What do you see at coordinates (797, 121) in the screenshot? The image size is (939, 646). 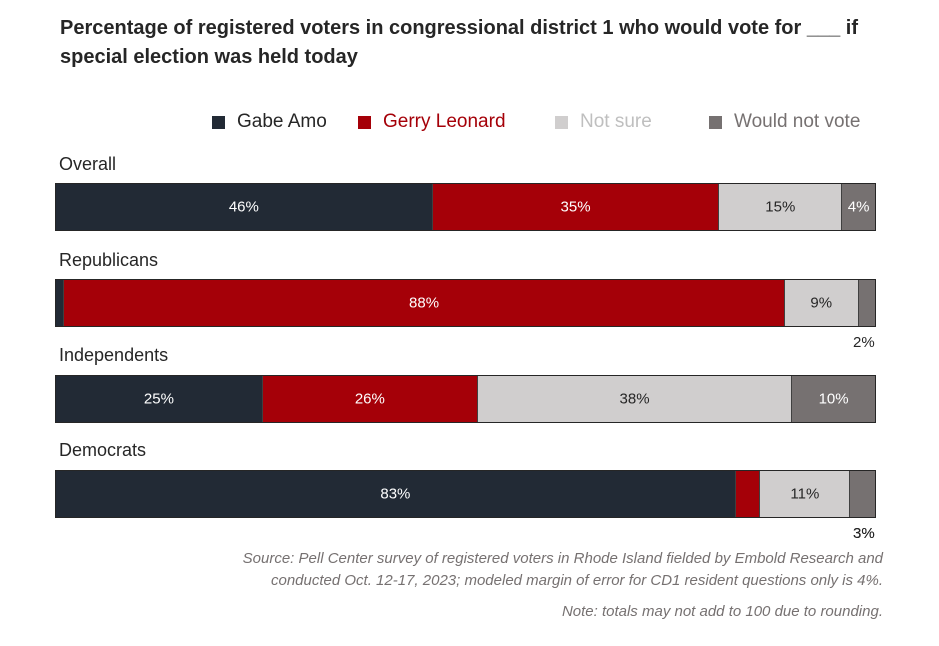 I see `legend-label: Would not vote` at bounding box center [797, 121].